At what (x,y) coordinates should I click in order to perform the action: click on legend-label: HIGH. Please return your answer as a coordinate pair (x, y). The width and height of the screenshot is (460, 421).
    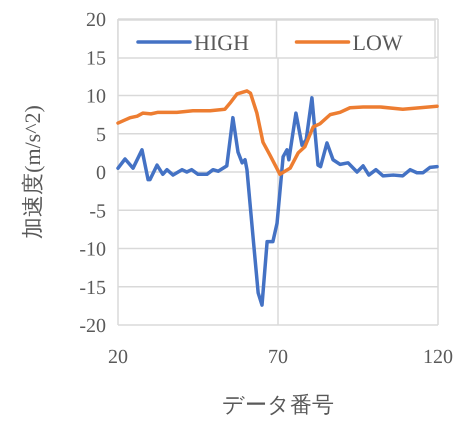
    Looking at the image, I should click on (222, 42).